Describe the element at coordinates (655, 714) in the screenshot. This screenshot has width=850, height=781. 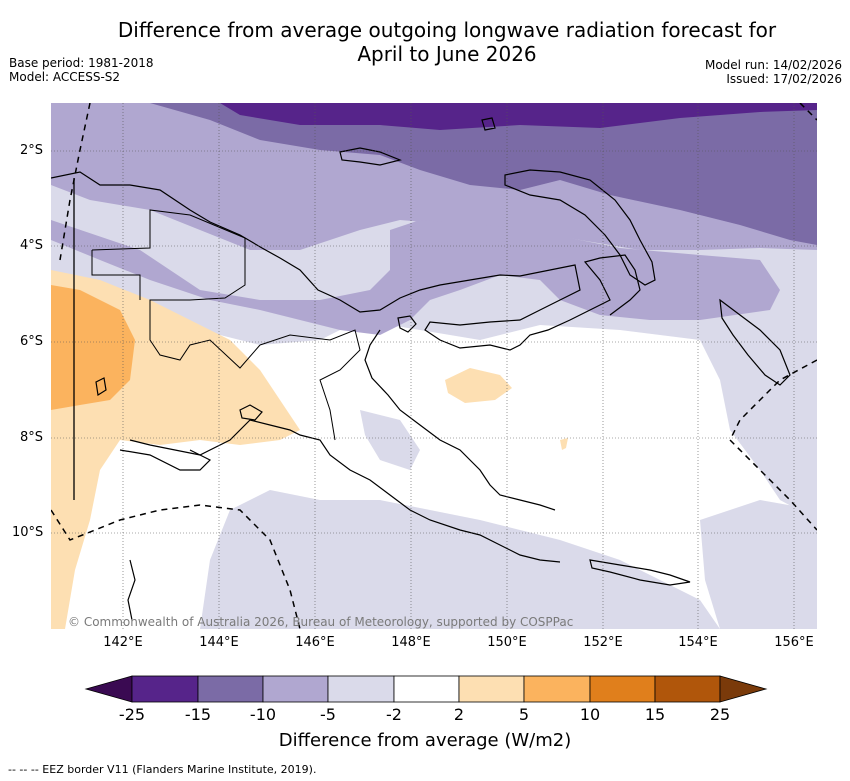
I see `colorbar-label-9: 15` at that location.